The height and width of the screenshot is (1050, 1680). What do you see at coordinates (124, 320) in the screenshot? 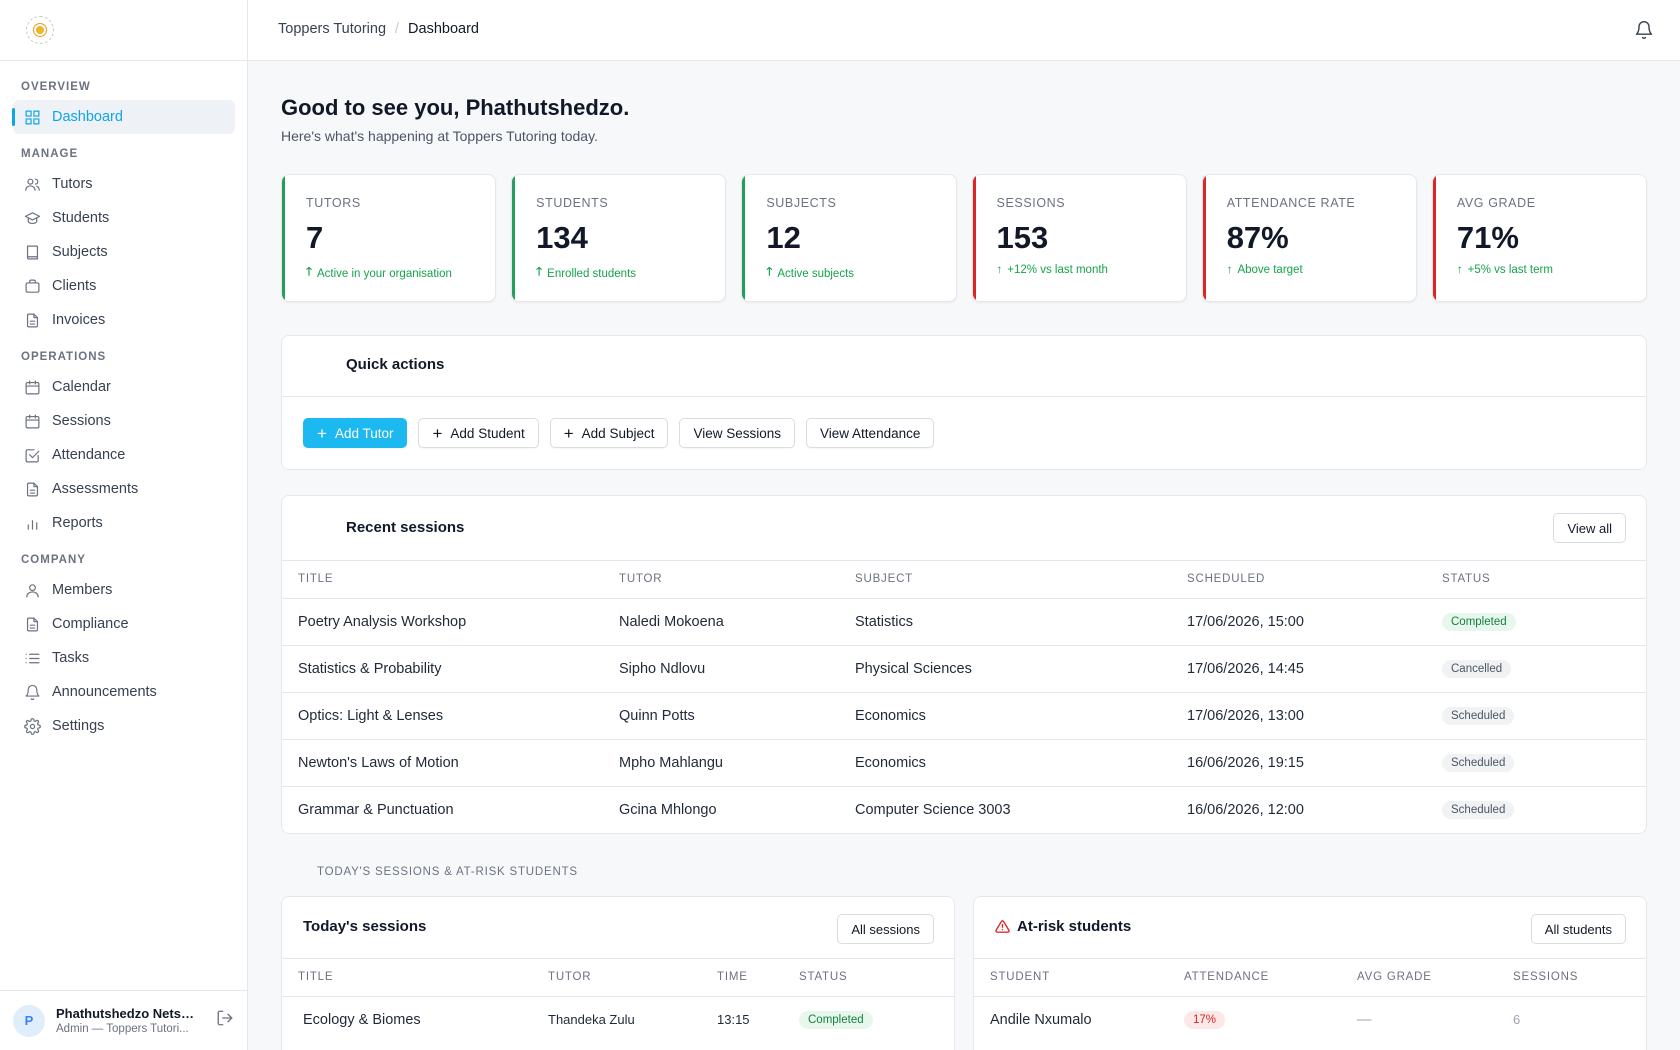
I see `sidebar-item-invoices: Invoices` at bounding box center [124, 320].